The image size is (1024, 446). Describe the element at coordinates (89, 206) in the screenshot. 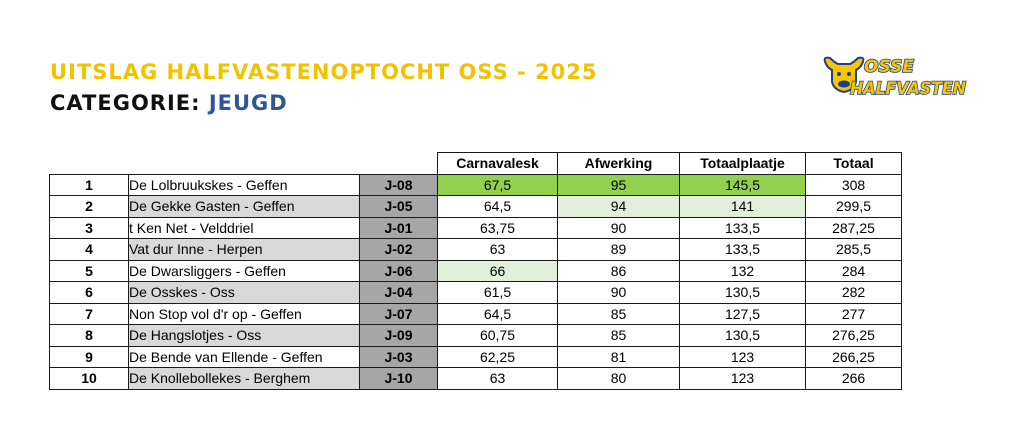

I see `rank-cell: 2` at that location.